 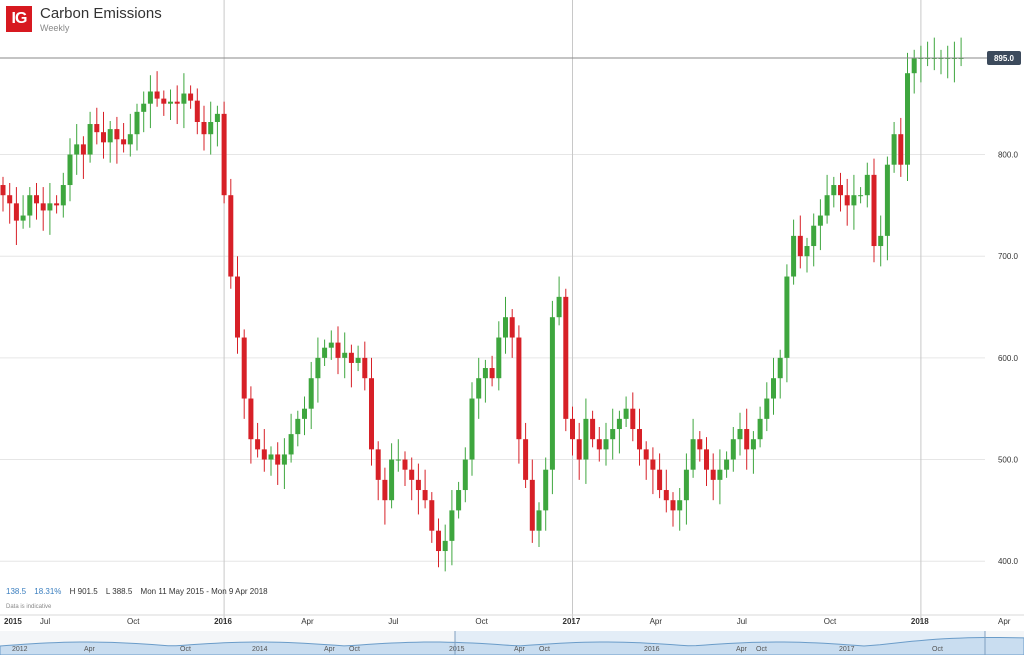 What do you see at coordinates (512, 646) in the screenshot?
I see `navigator-area` at bounding box center [512, 646].